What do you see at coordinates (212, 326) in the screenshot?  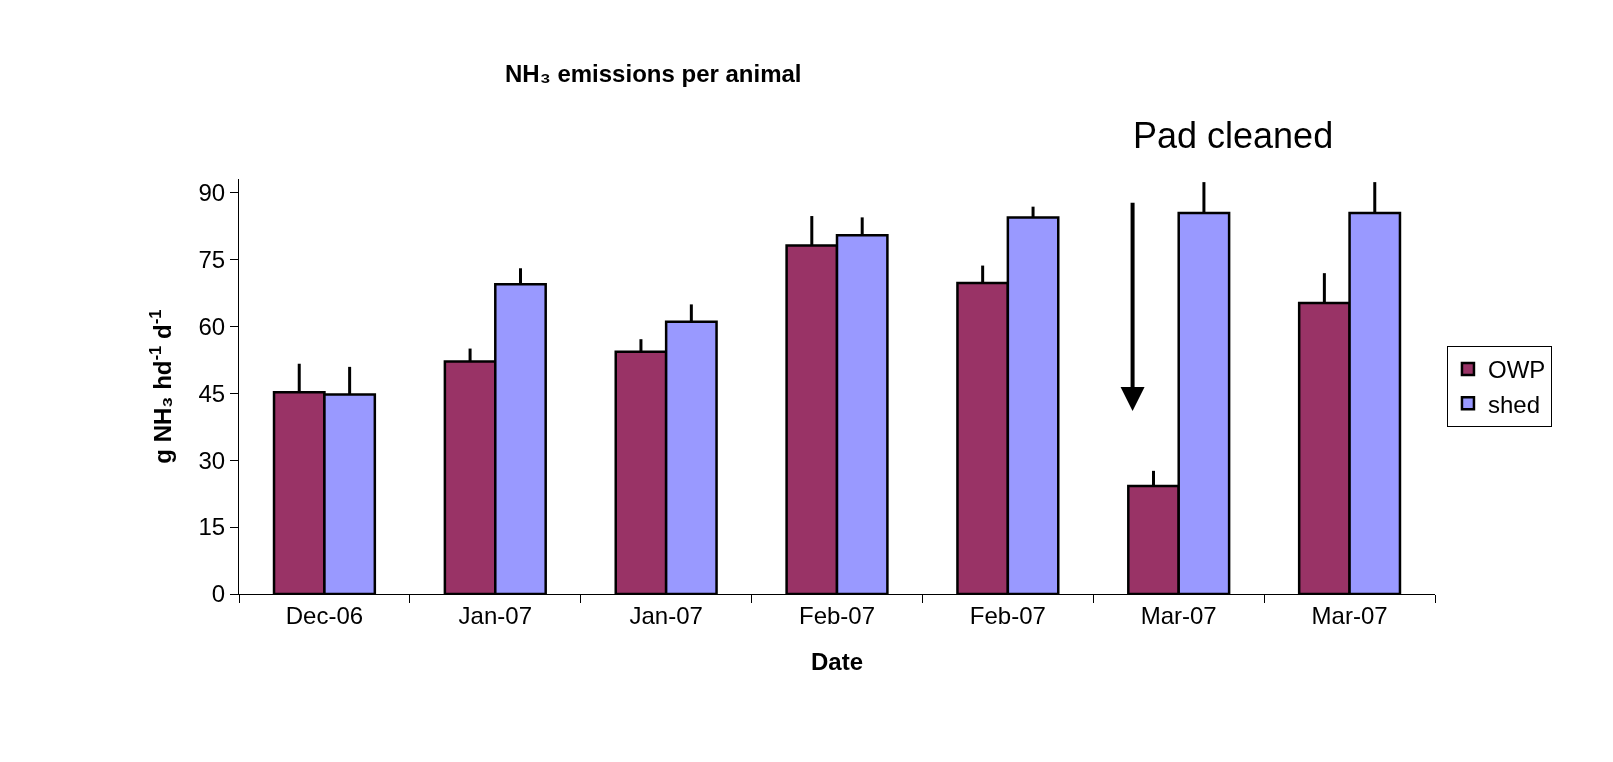 I see `y-tick-label: 60` at bounding box center [212, 326].